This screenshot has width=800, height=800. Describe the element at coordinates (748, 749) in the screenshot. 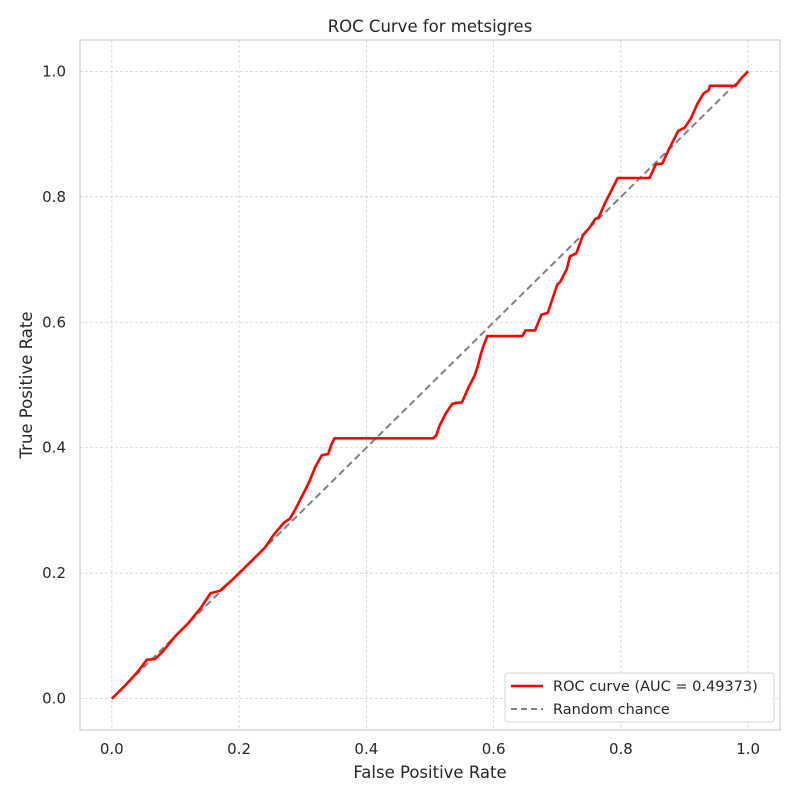

I see `x-tick-label: 1.0` at that location.